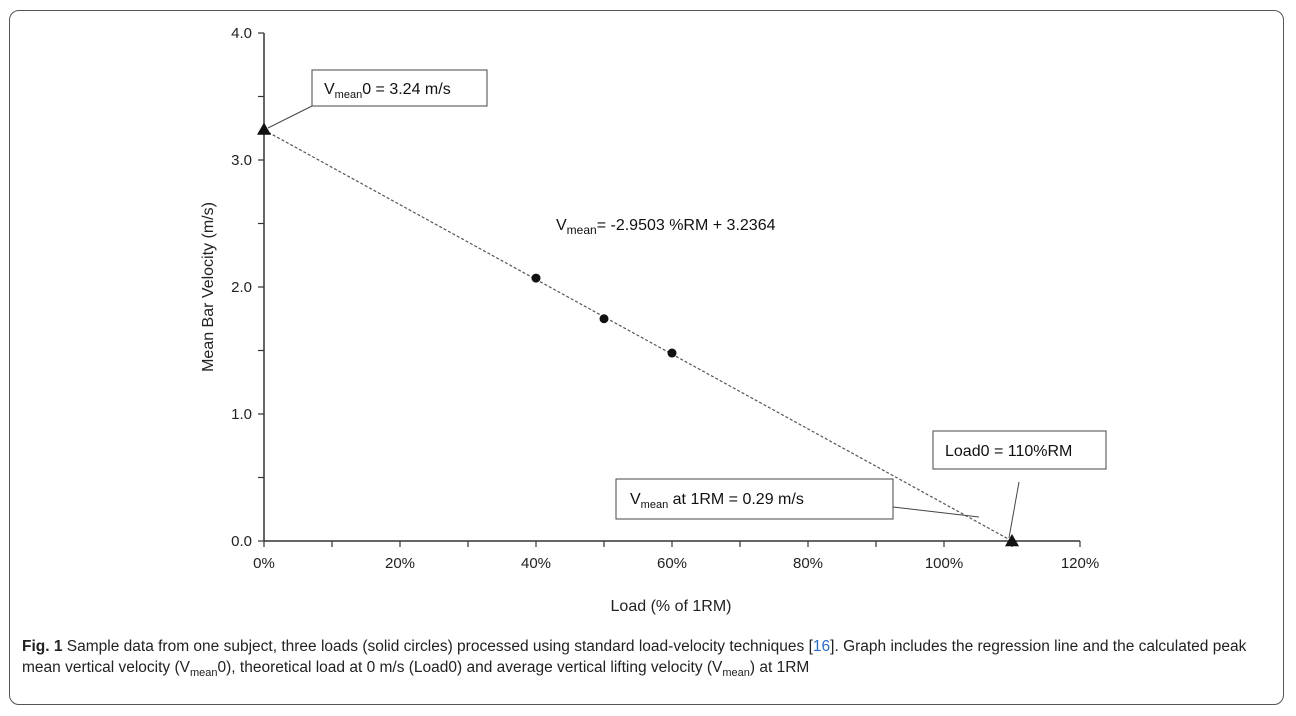 Image resolution: width=1296 pixels, height=716 pixels. Describe the element at coordinates (241, 414) in the screenshot. I see `y-tick-label: 1.0` at that location.